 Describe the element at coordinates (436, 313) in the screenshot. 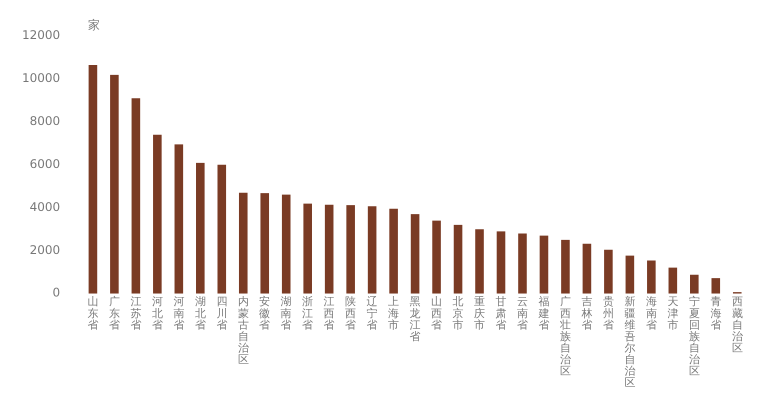

I see `x-tick-label: 山西省` at that location.